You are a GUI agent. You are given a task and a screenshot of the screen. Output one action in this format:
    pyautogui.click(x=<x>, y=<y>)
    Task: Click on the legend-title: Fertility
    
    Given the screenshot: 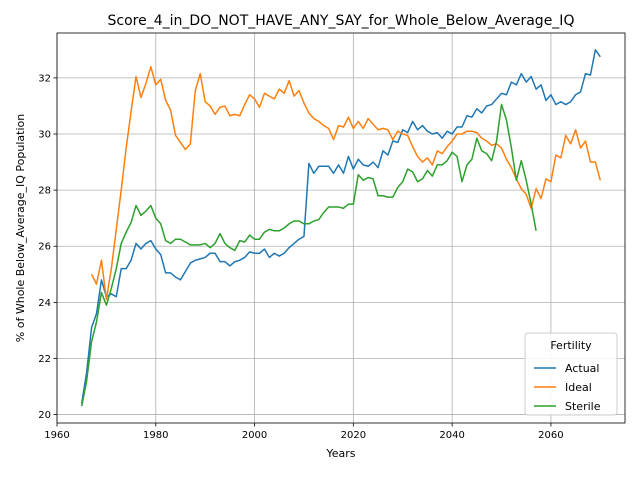 What is the action you would take?
    pyautogui.click(x=571, y=345)
    